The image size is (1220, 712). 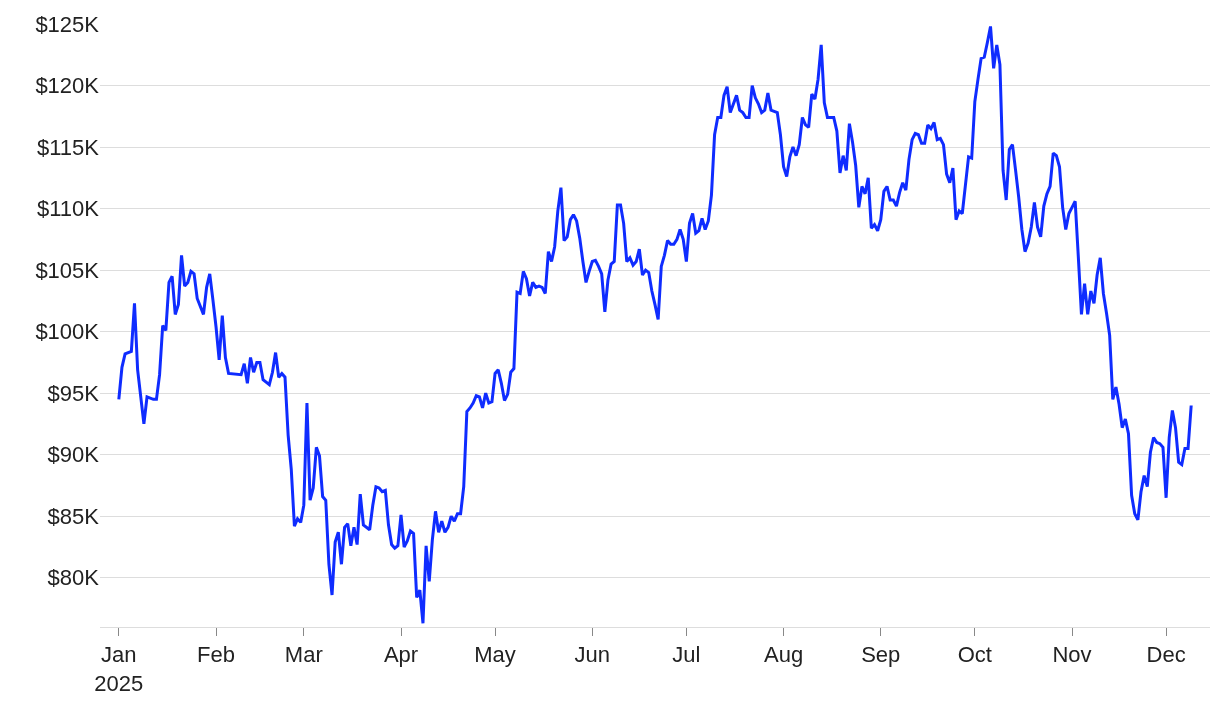 What do you see at coordinates (592, 655) in the screenshot?
I see `x-tick-label: Jun` at bounding box center [592, 655].